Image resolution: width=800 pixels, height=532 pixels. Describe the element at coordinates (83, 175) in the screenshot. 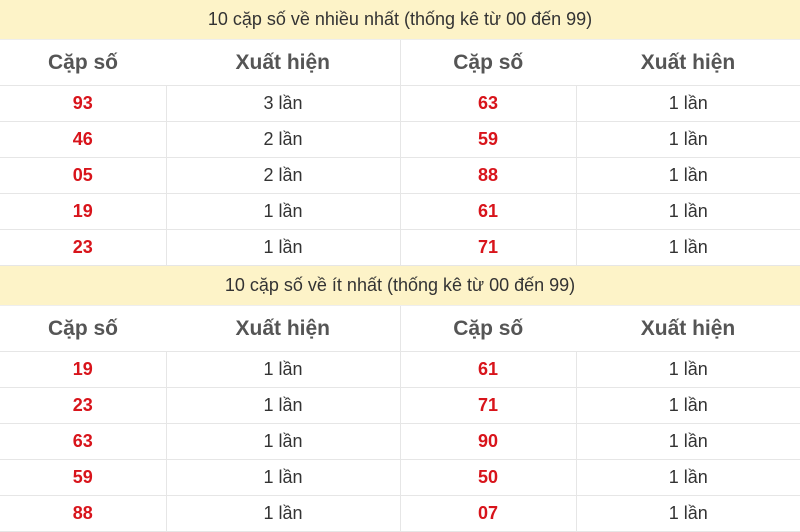

I see `pair-number: 05` at that location.